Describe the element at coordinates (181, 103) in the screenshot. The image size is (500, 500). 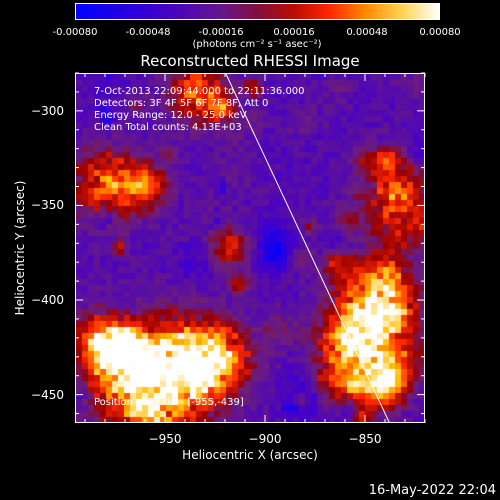
I see `annotation-detectors: Detectors: 3F 4F 5F 6F 7F 8F, Att 0` at that location.